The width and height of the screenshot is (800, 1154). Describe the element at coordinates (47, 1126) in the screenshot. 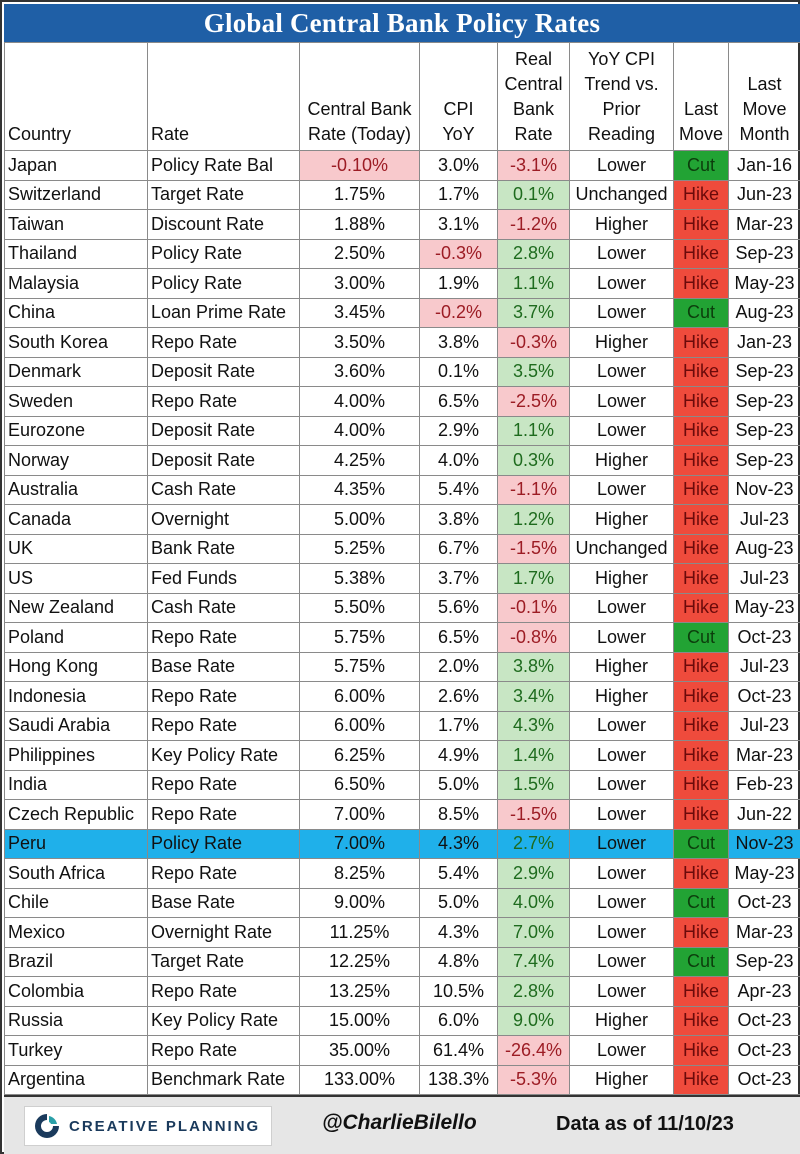

I see `brand-logo-icon` at that location.